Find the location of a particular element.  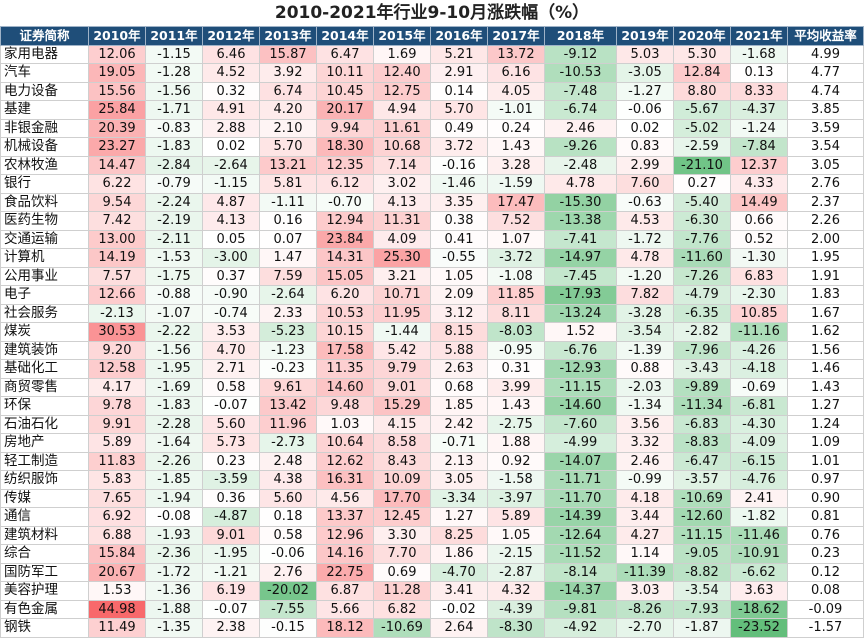

return-cell: -11.70 is located at coordinates (580, 498).